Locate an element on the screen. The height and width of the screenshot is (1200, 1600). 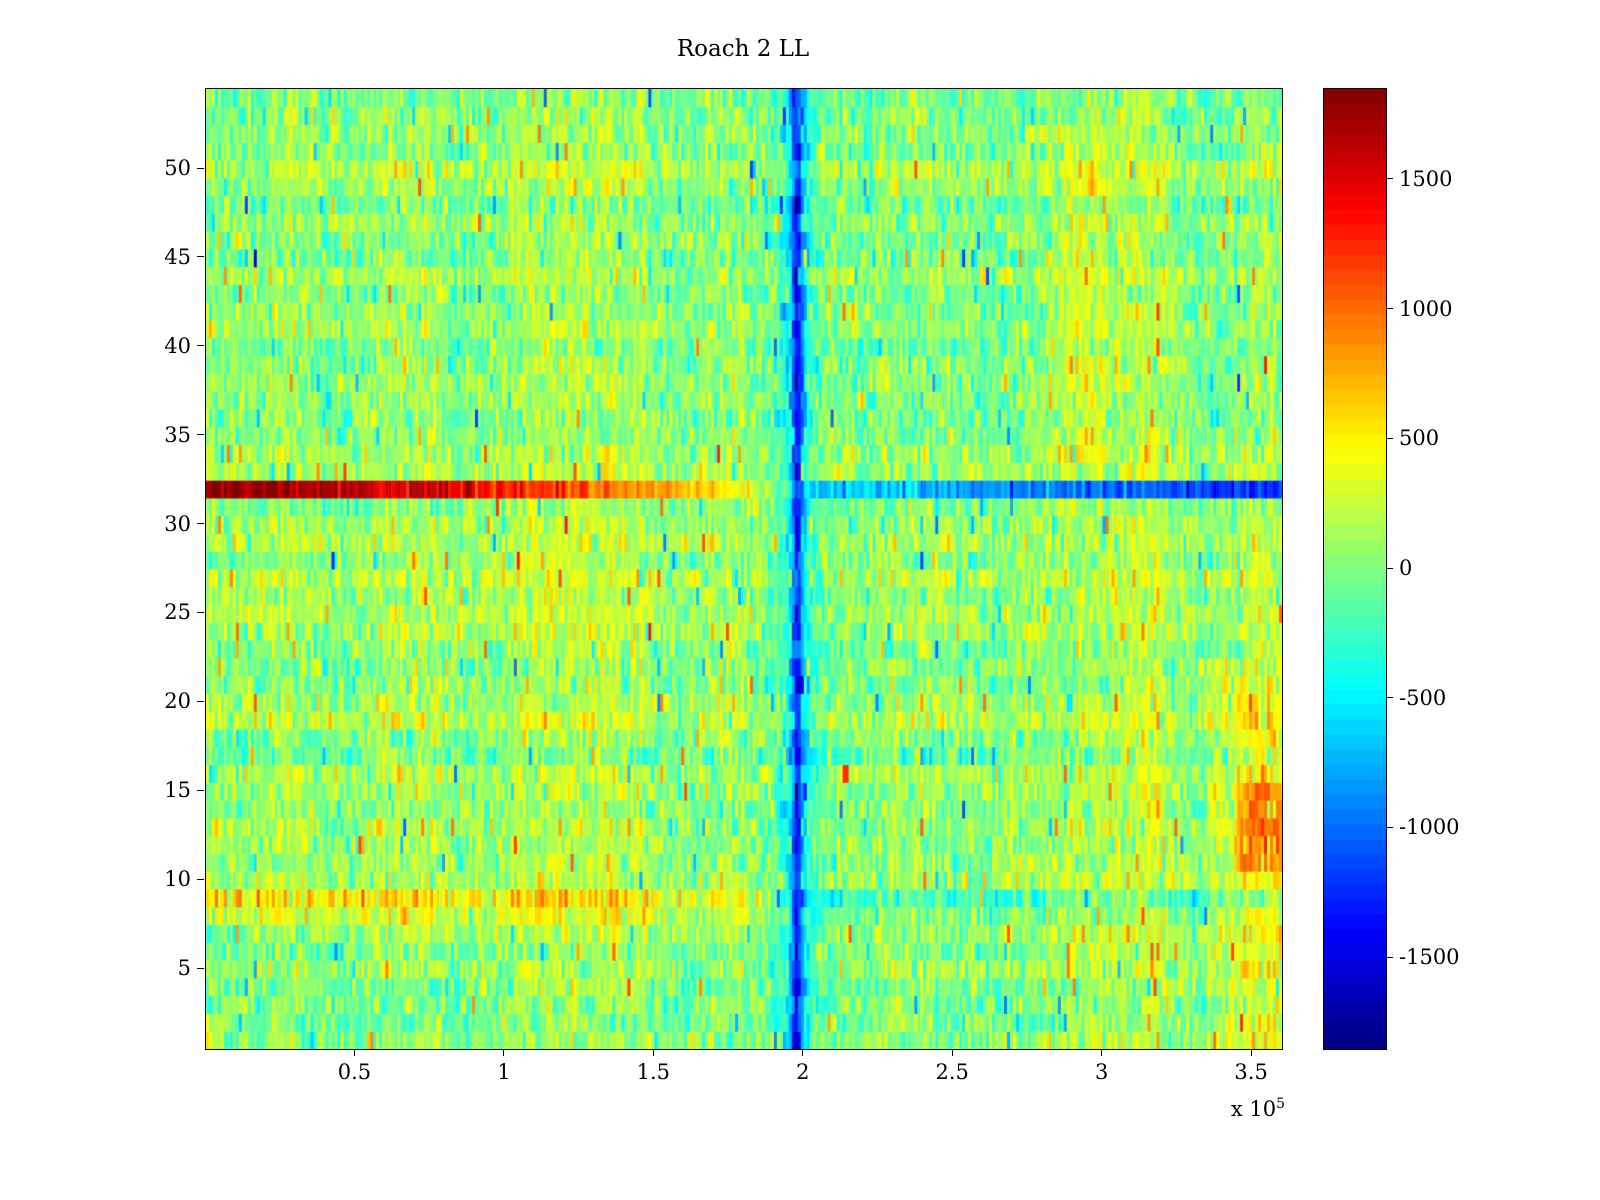
y-tick-label: 50 is located at coordinates (177, 168).